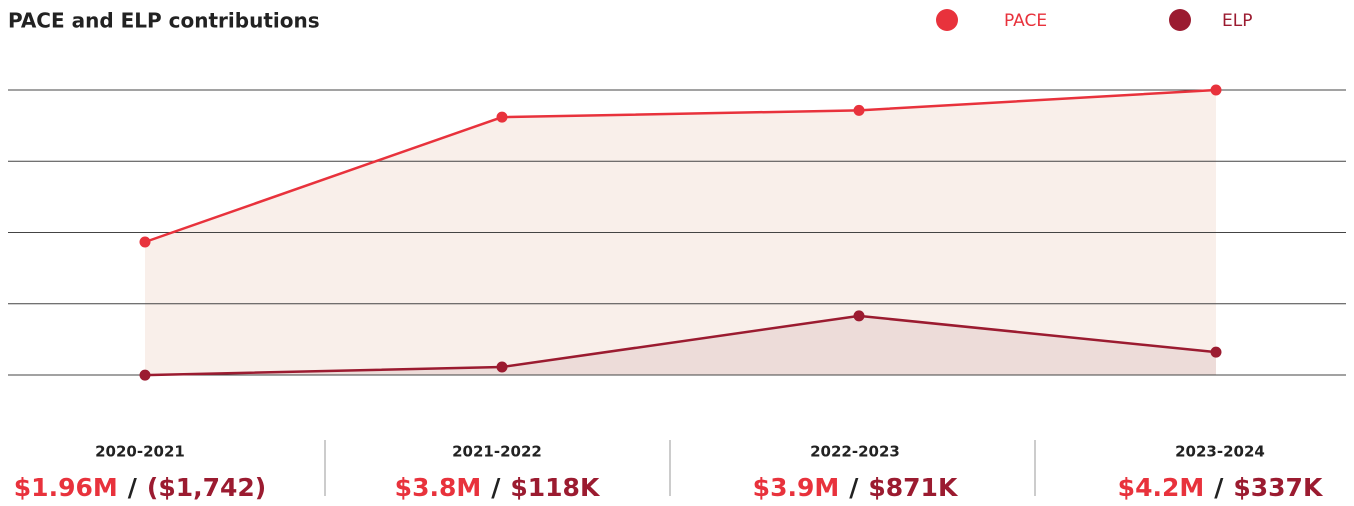 The height and width of the screenshot is (506, 1354). I want to click on line, so click(680, 345).